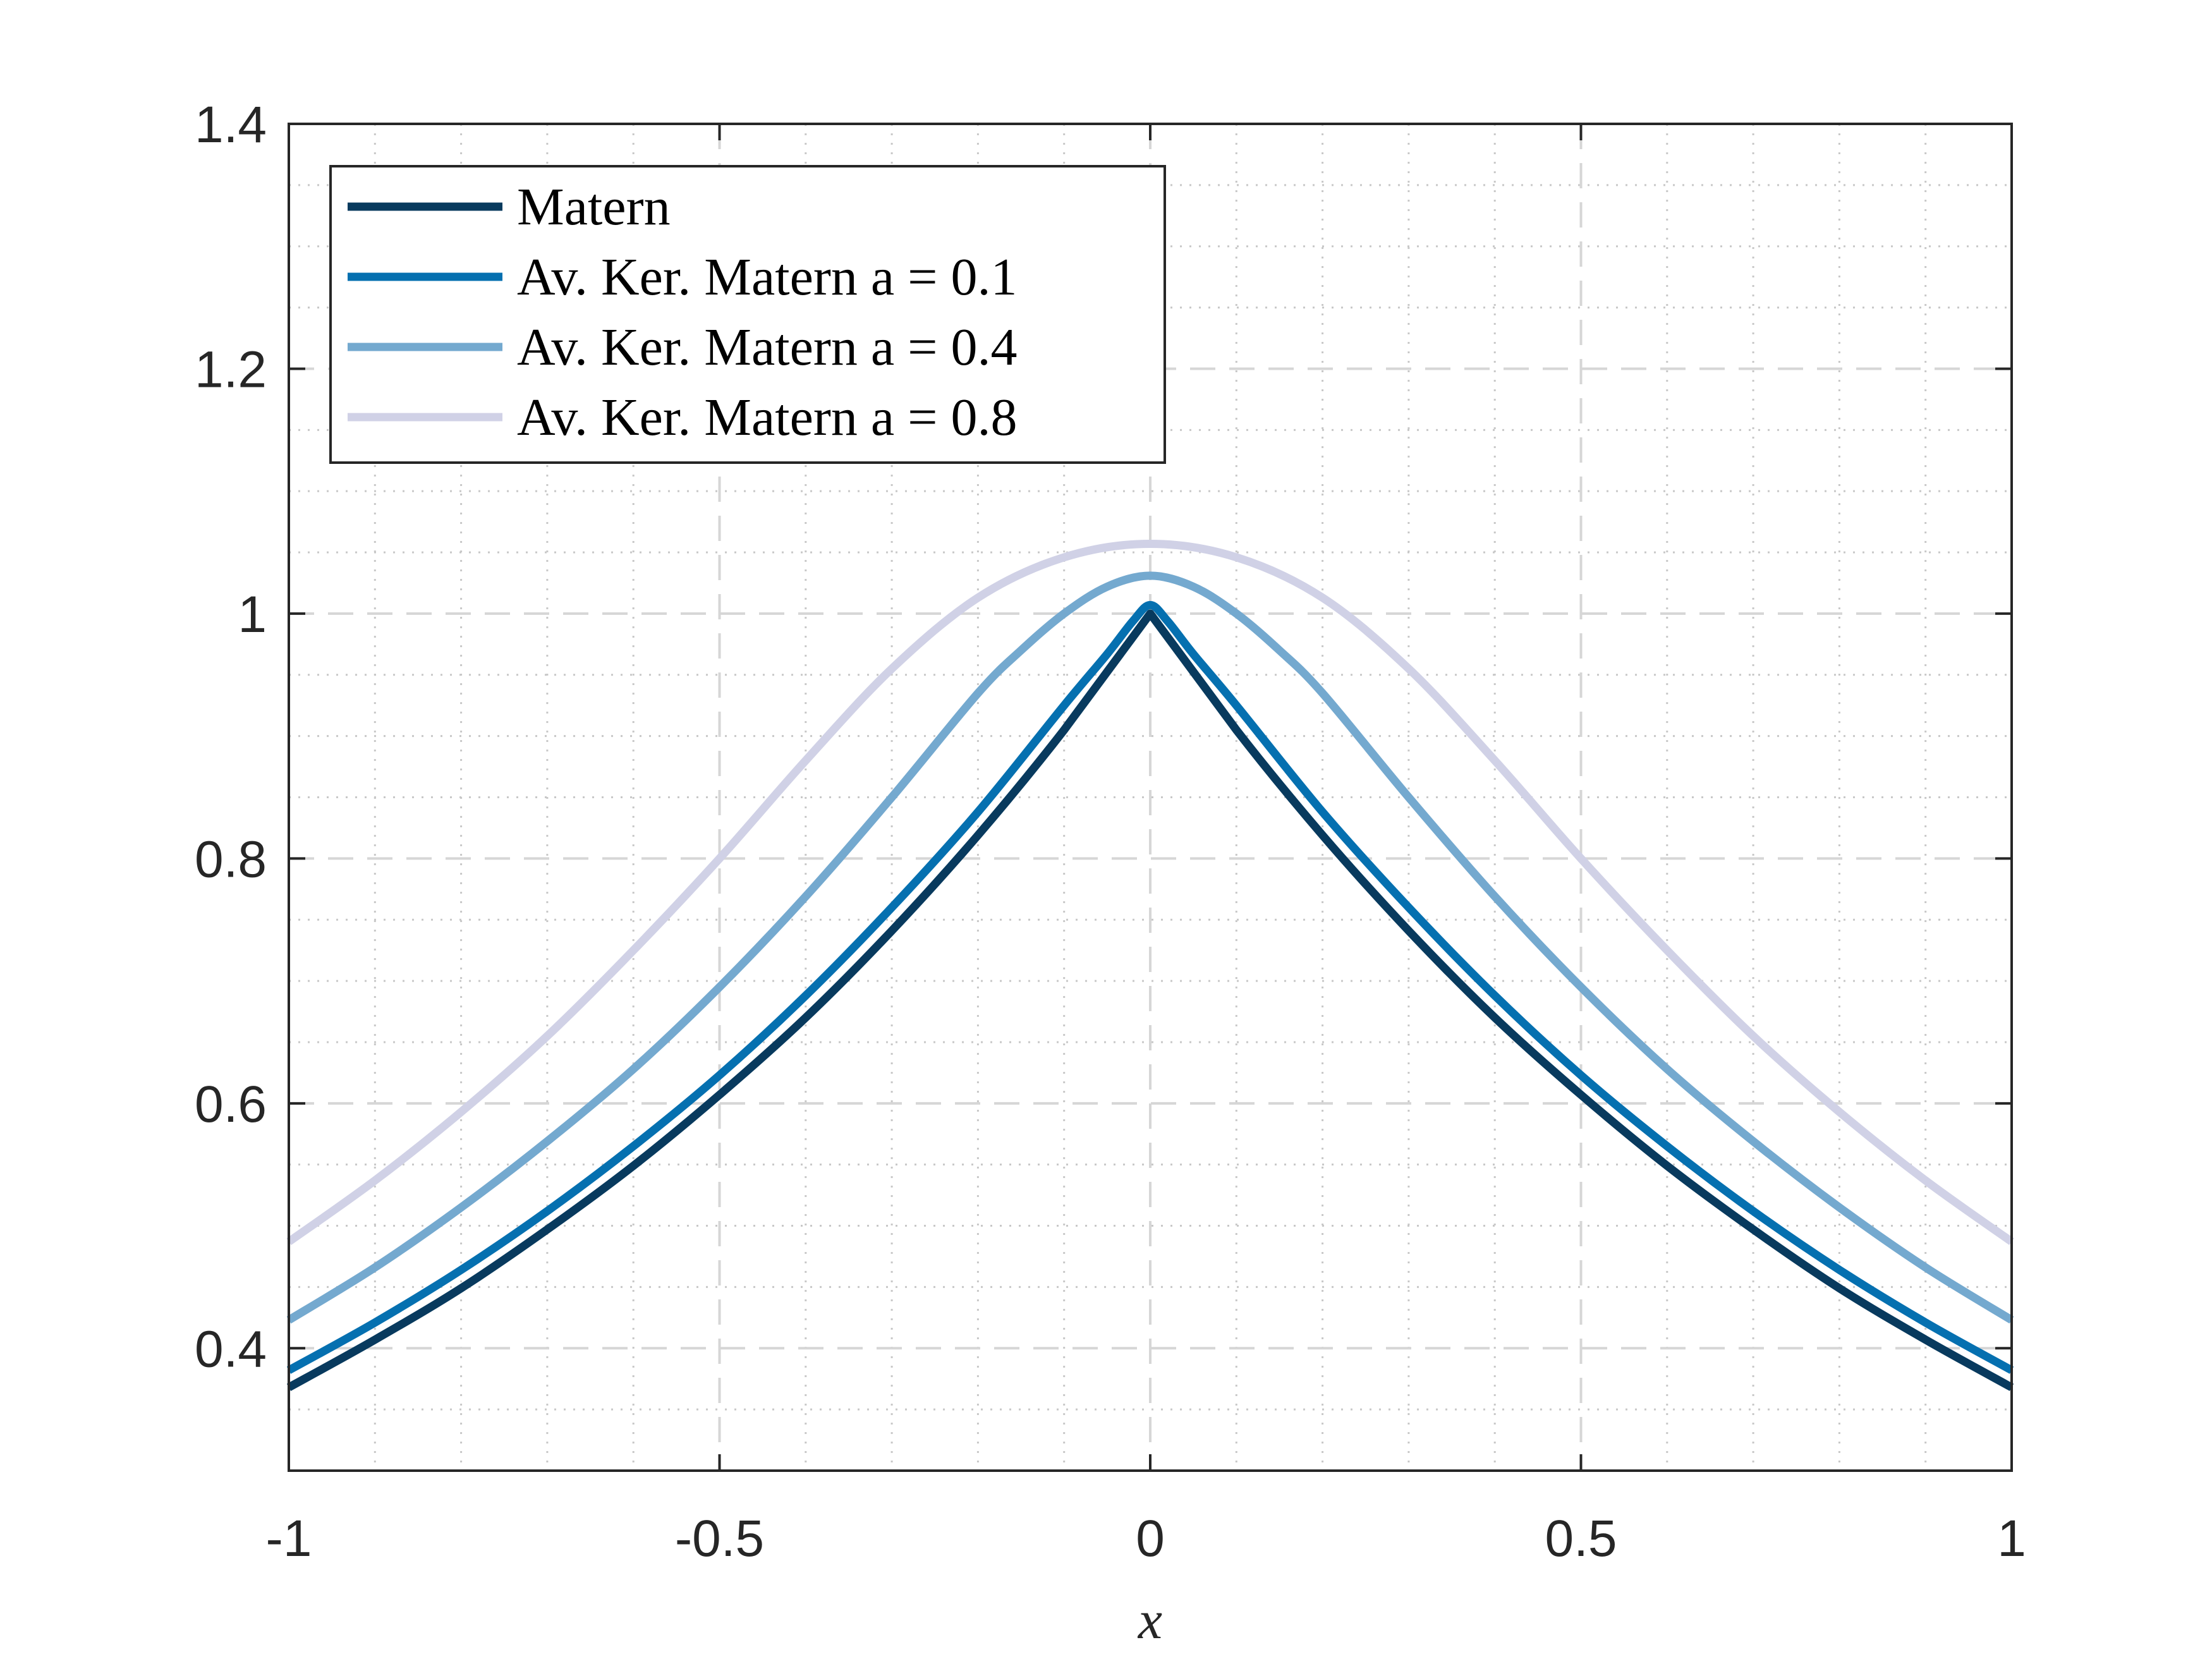 This screenshot has height=1659, width=2212. Describe the element at coordinates (231, 1104) in the screenshot. I see `y-tick-label: 0.6` at that location.